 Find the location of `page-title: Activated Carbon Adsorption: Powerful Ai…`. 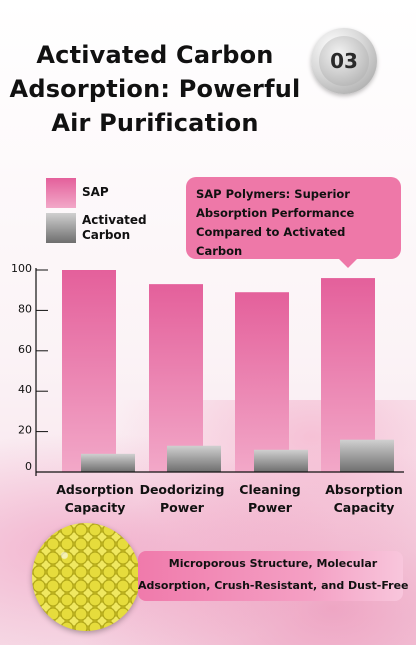

page-title: Activated Carbon Adsorption: Powerful Ai… is located at coordinates (155, 89).